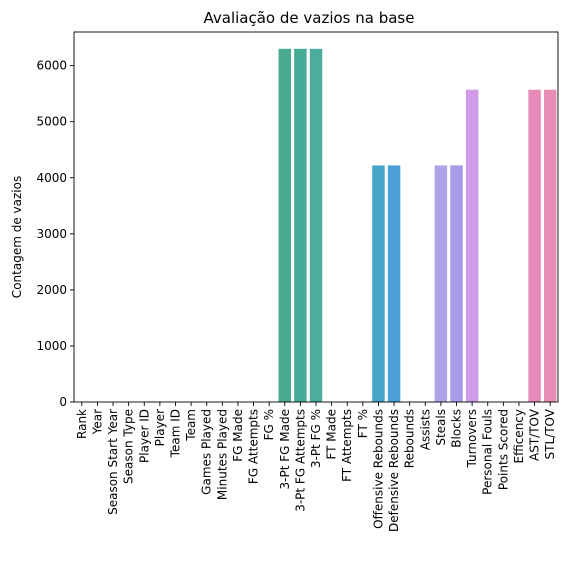 This screenshot has height=563, width=580. Describe the element at coordinates (535, 434) in the screenshot. I see `x-tick-label-29: AST/TOV` at that location.